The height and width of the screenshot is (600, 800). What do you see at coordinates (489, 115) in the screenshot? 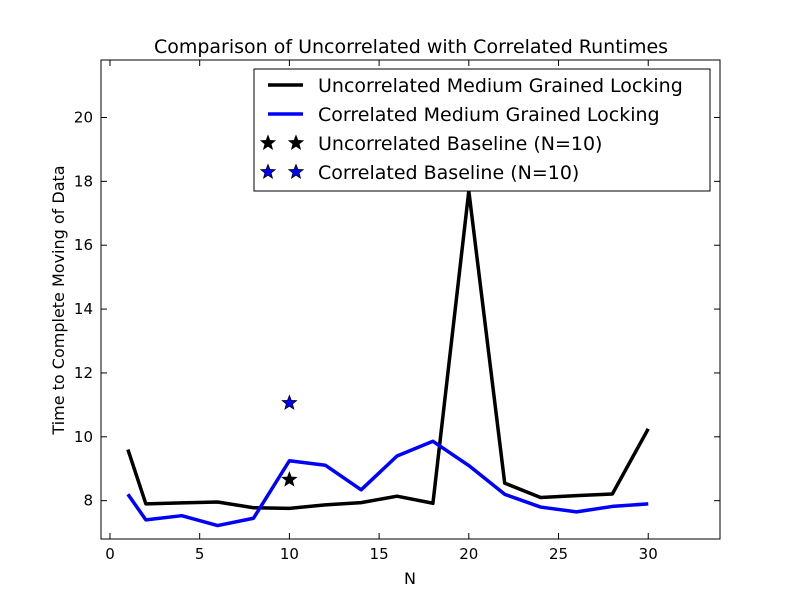
I see `legend-label: Correlated Medium Grained Locking` at bounding box center [489, 115].